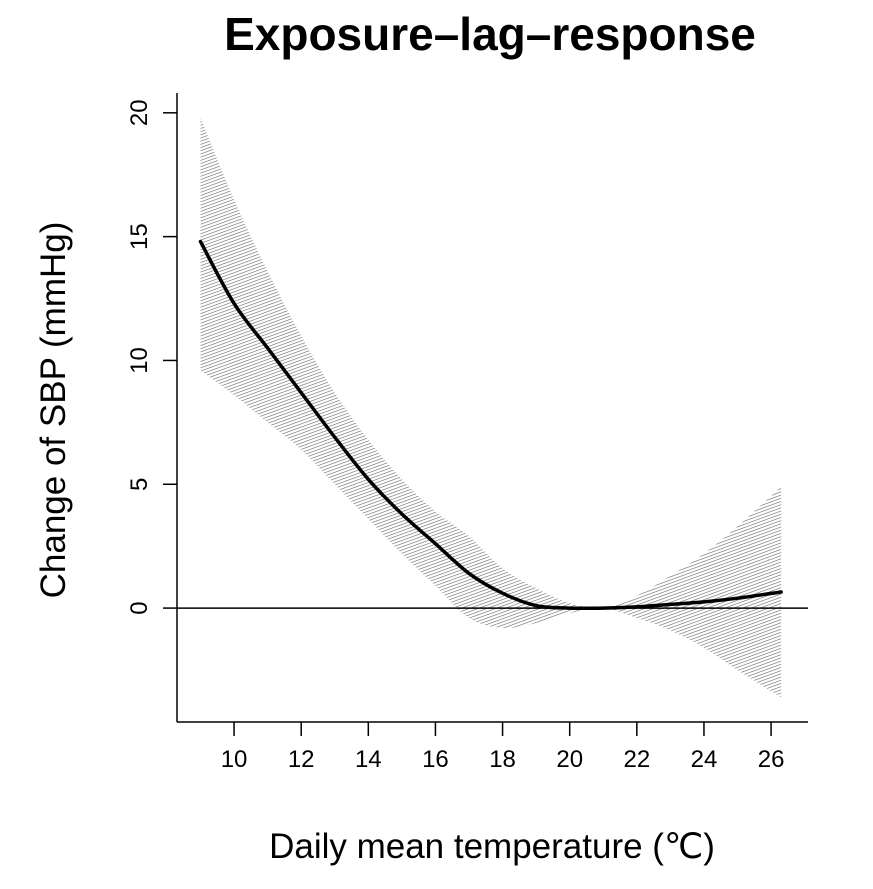 The image size is (873, 889). I want to click on x-tick-label: 16, so click(435, 759).